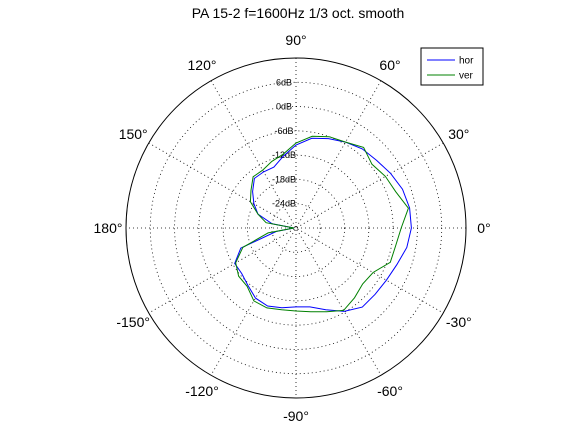 The height and width of the screenshot is (432, 577). What do you see at coordinates (295, 40) in the screenshot?
I see `angle-tick-label: 90°` at bounding box center [295, 40].